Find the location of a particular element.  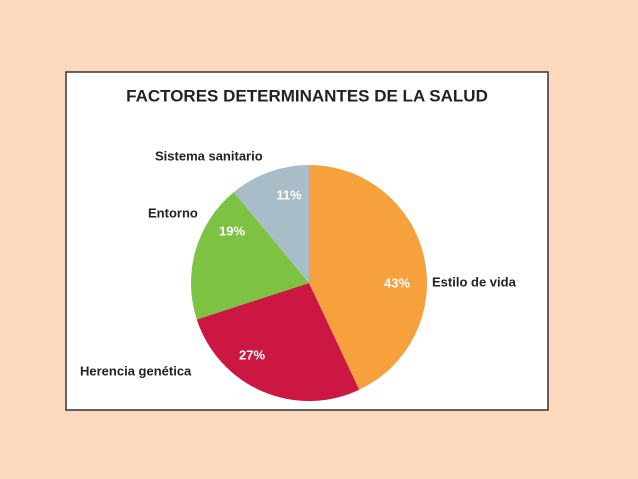

slice-label: Estilo de vida is located at coordinates (474, 281).